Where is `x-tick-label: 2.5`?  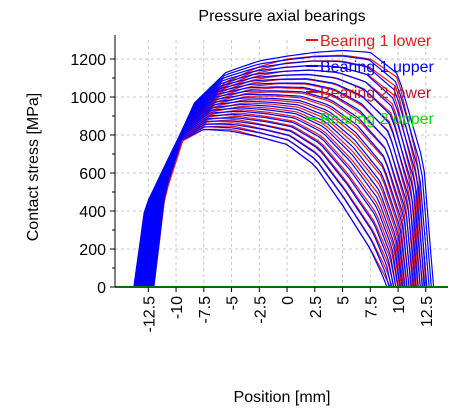 x-tick-label: 2.5 is located at coordinates (316, 307).